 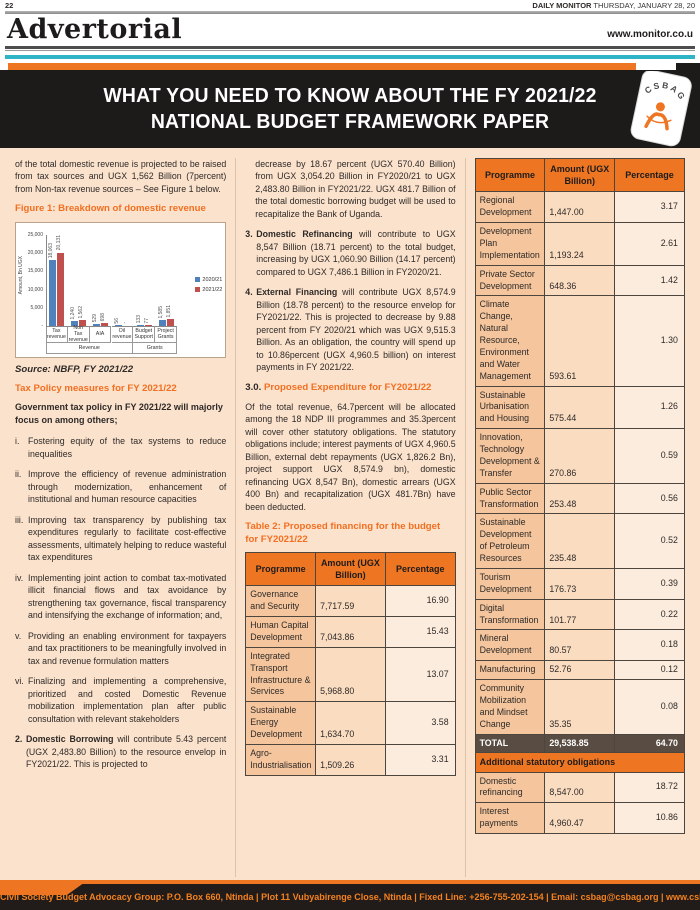 What do you see at coordinates (580, 707) in the screenshot?
I see `amount-cell: 35.35` at bounding box center [580, 707].